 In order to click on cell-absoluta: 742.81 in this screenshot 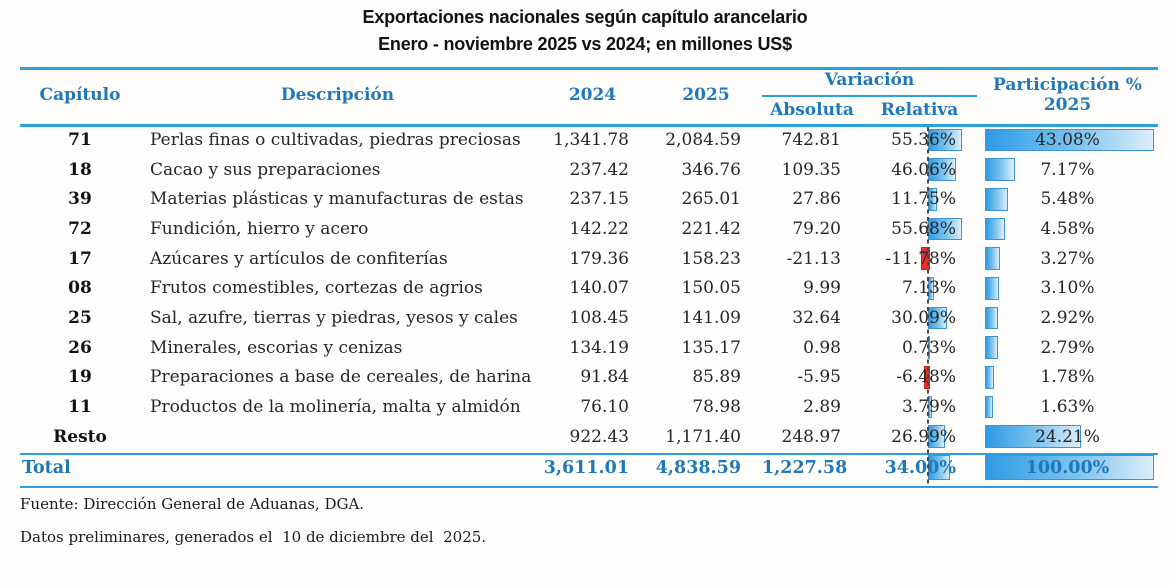, I will do `click(811, 139)`.